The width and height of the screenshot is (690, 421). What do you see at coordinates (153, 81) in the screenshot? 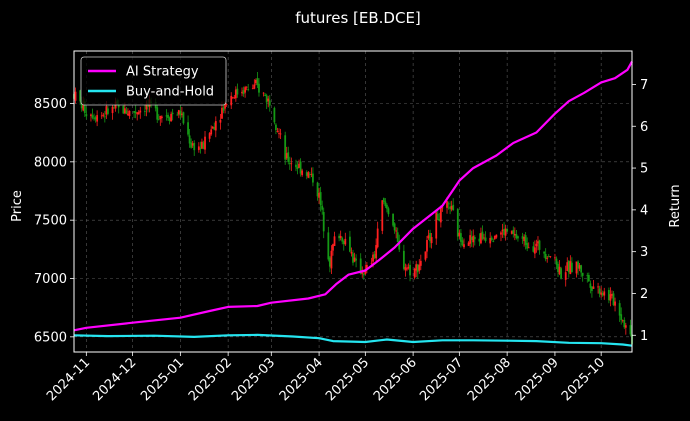
I see `legend: AI Strategy Buy-and-Hold` at bounding box center [153, 81].